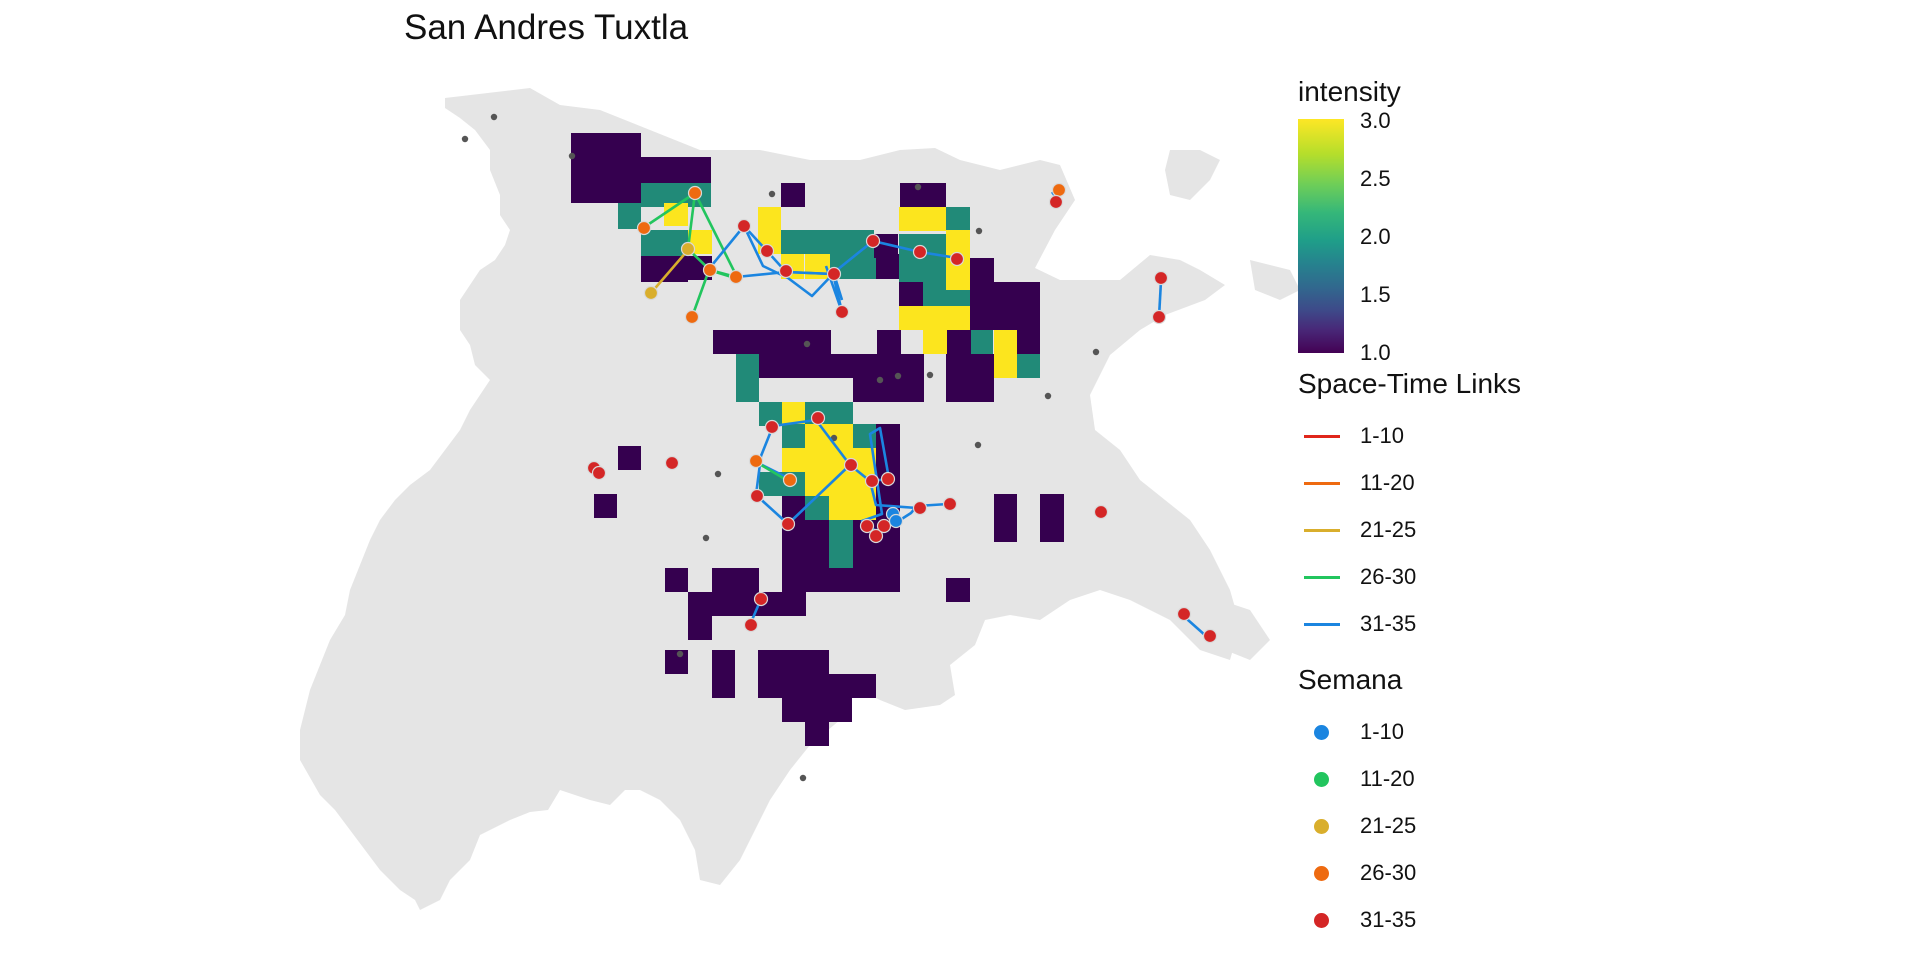 The image size is (1920, 960). I want to click on links-legend-label: 11-20, so click(1387, 482).